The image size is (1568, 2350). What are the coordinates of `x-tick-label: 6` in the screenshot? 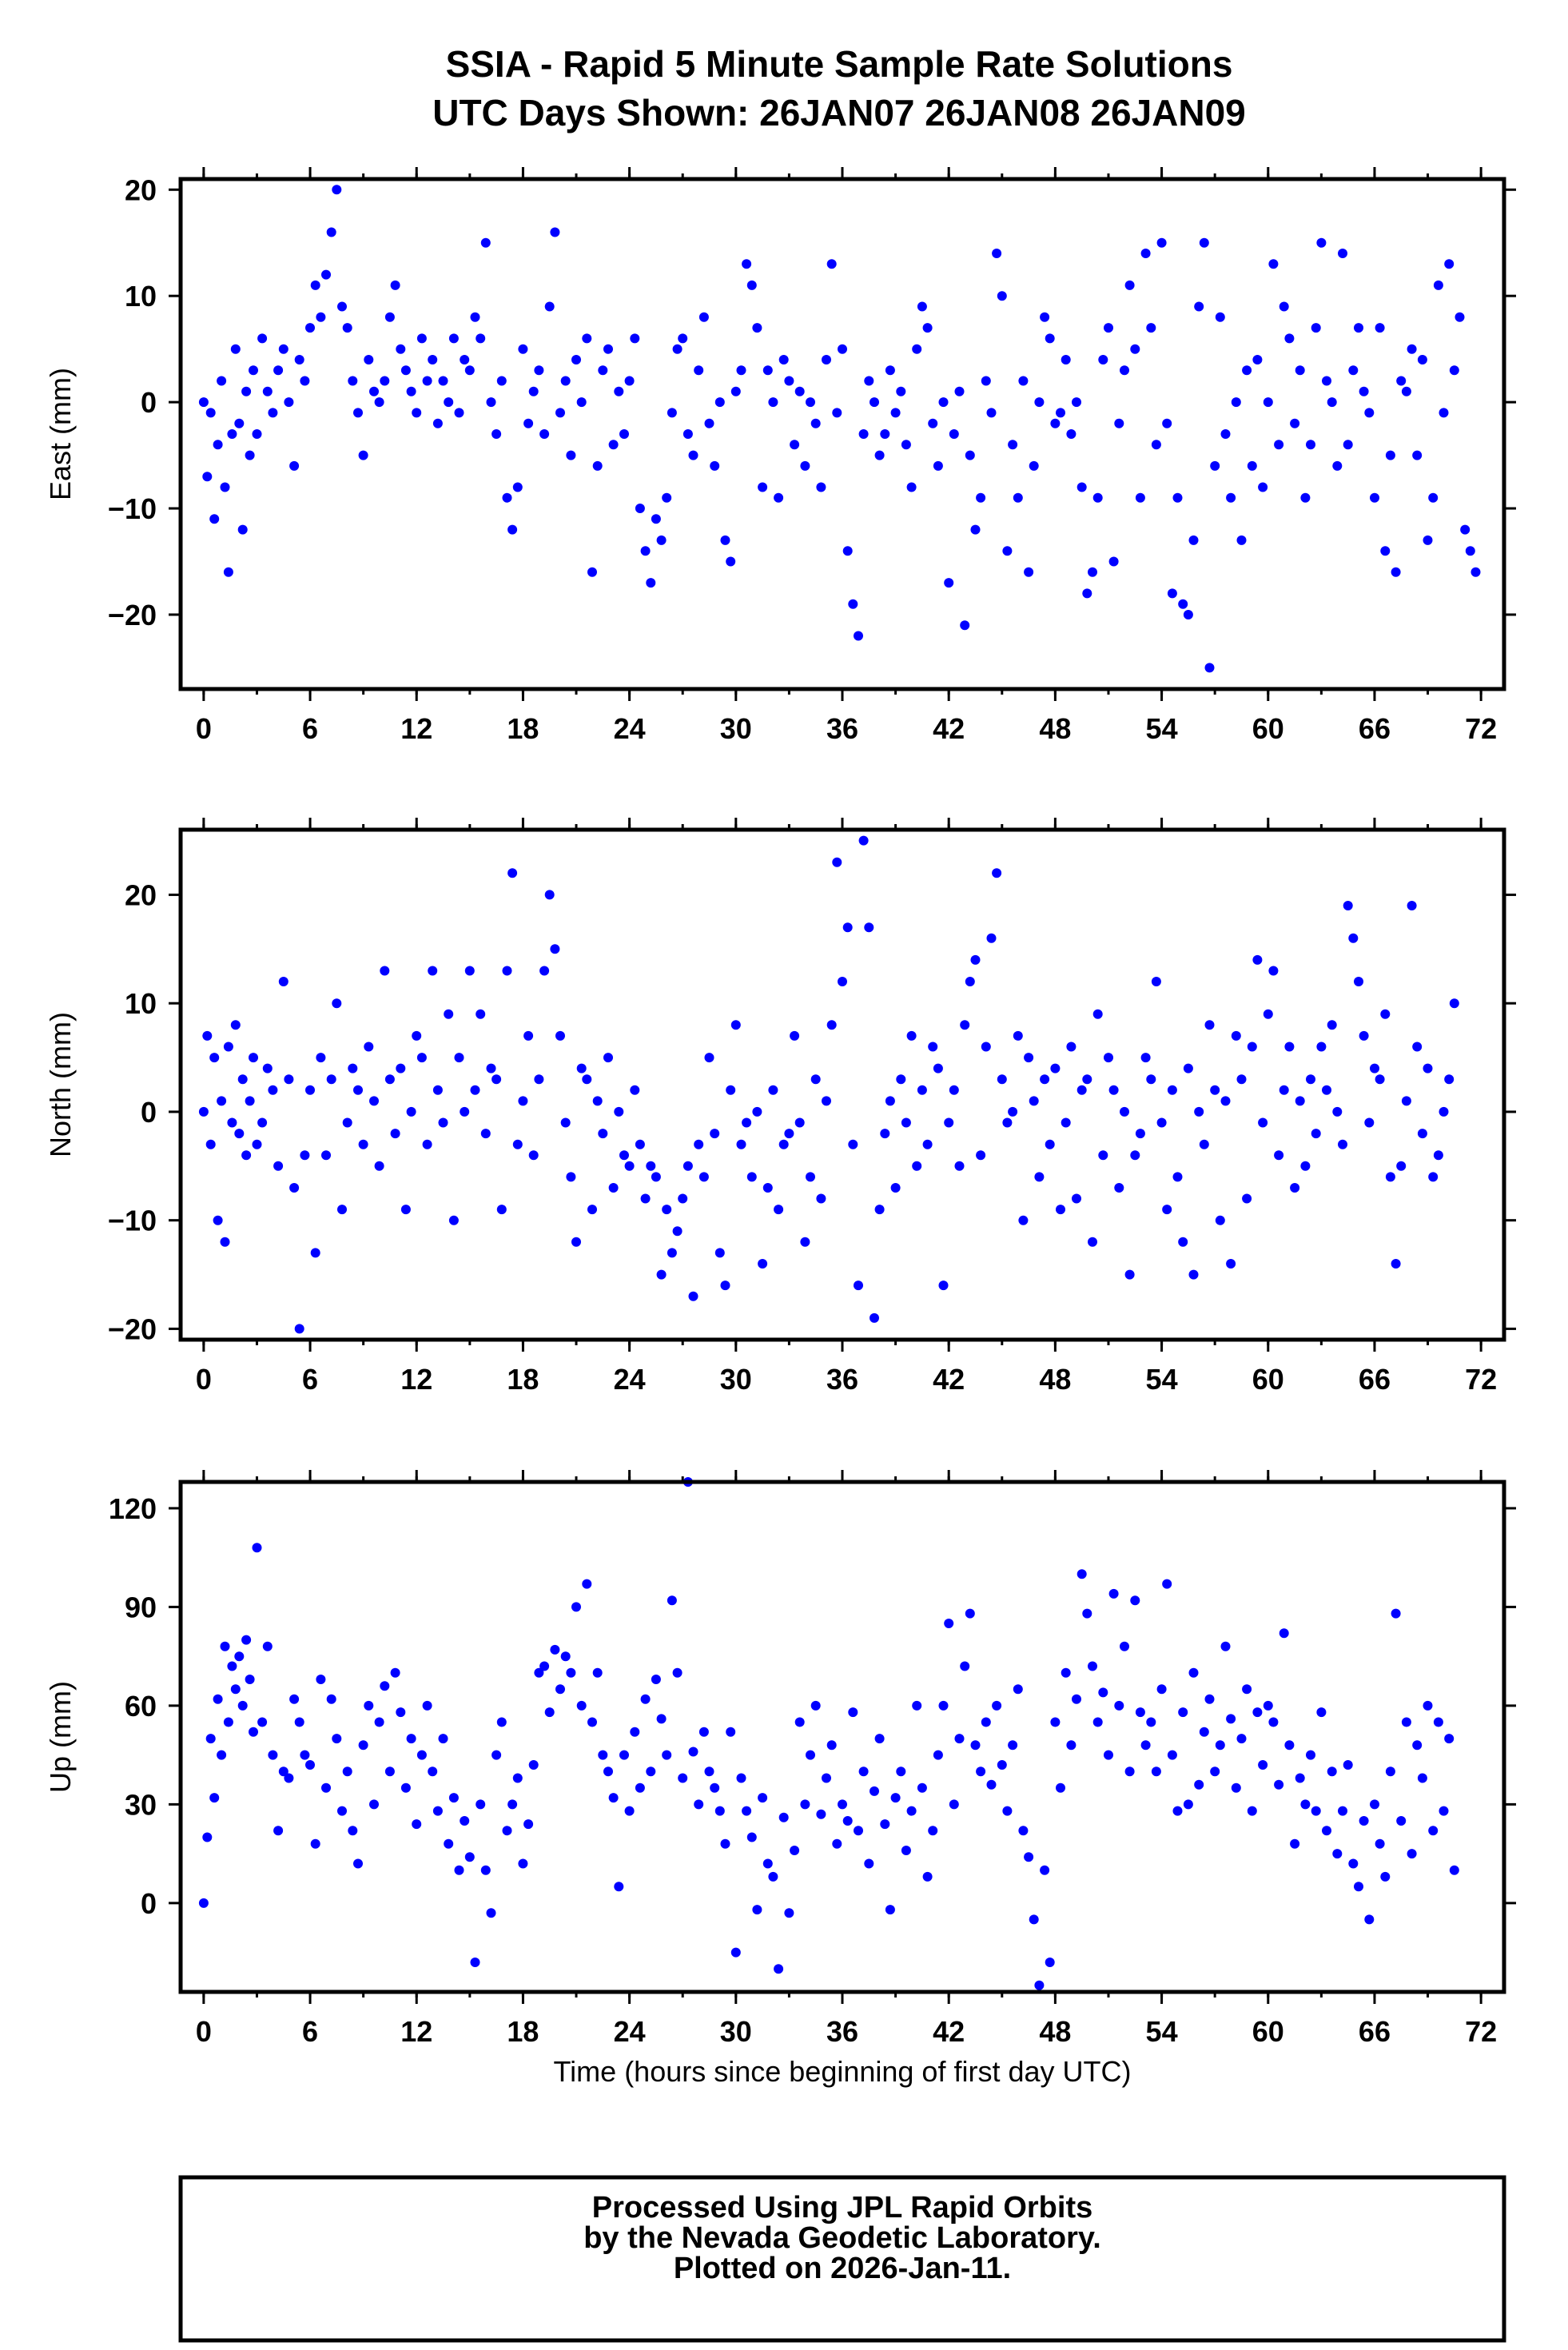 It's located at (310, 728).